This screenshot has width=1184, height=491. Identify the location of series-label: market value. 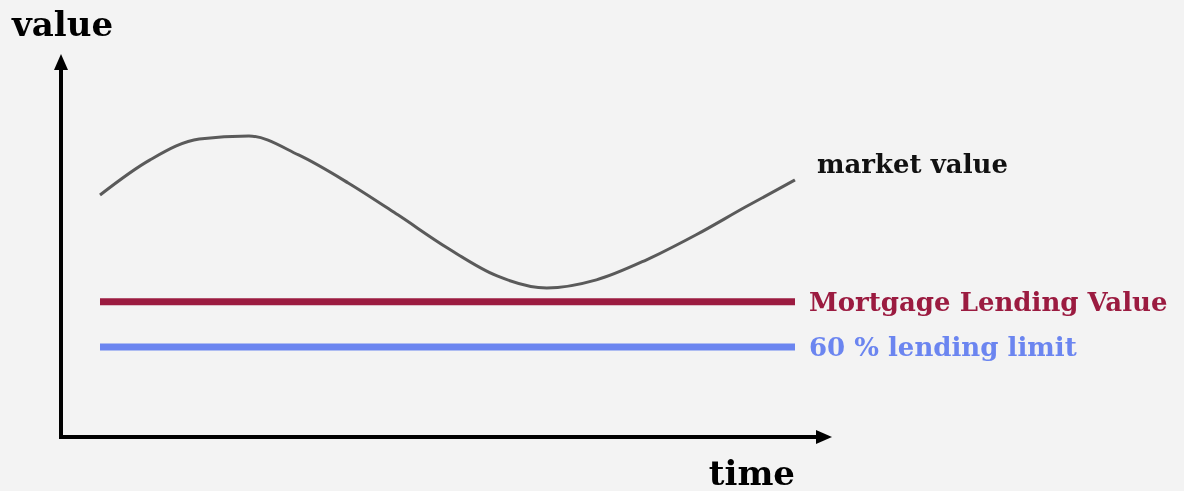
(912, 163).